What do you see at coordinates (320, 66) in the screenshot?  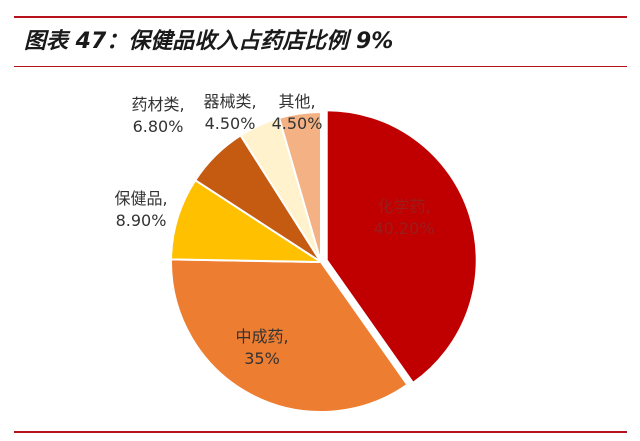 I see `title-divider` at bounding box center [320, 66].